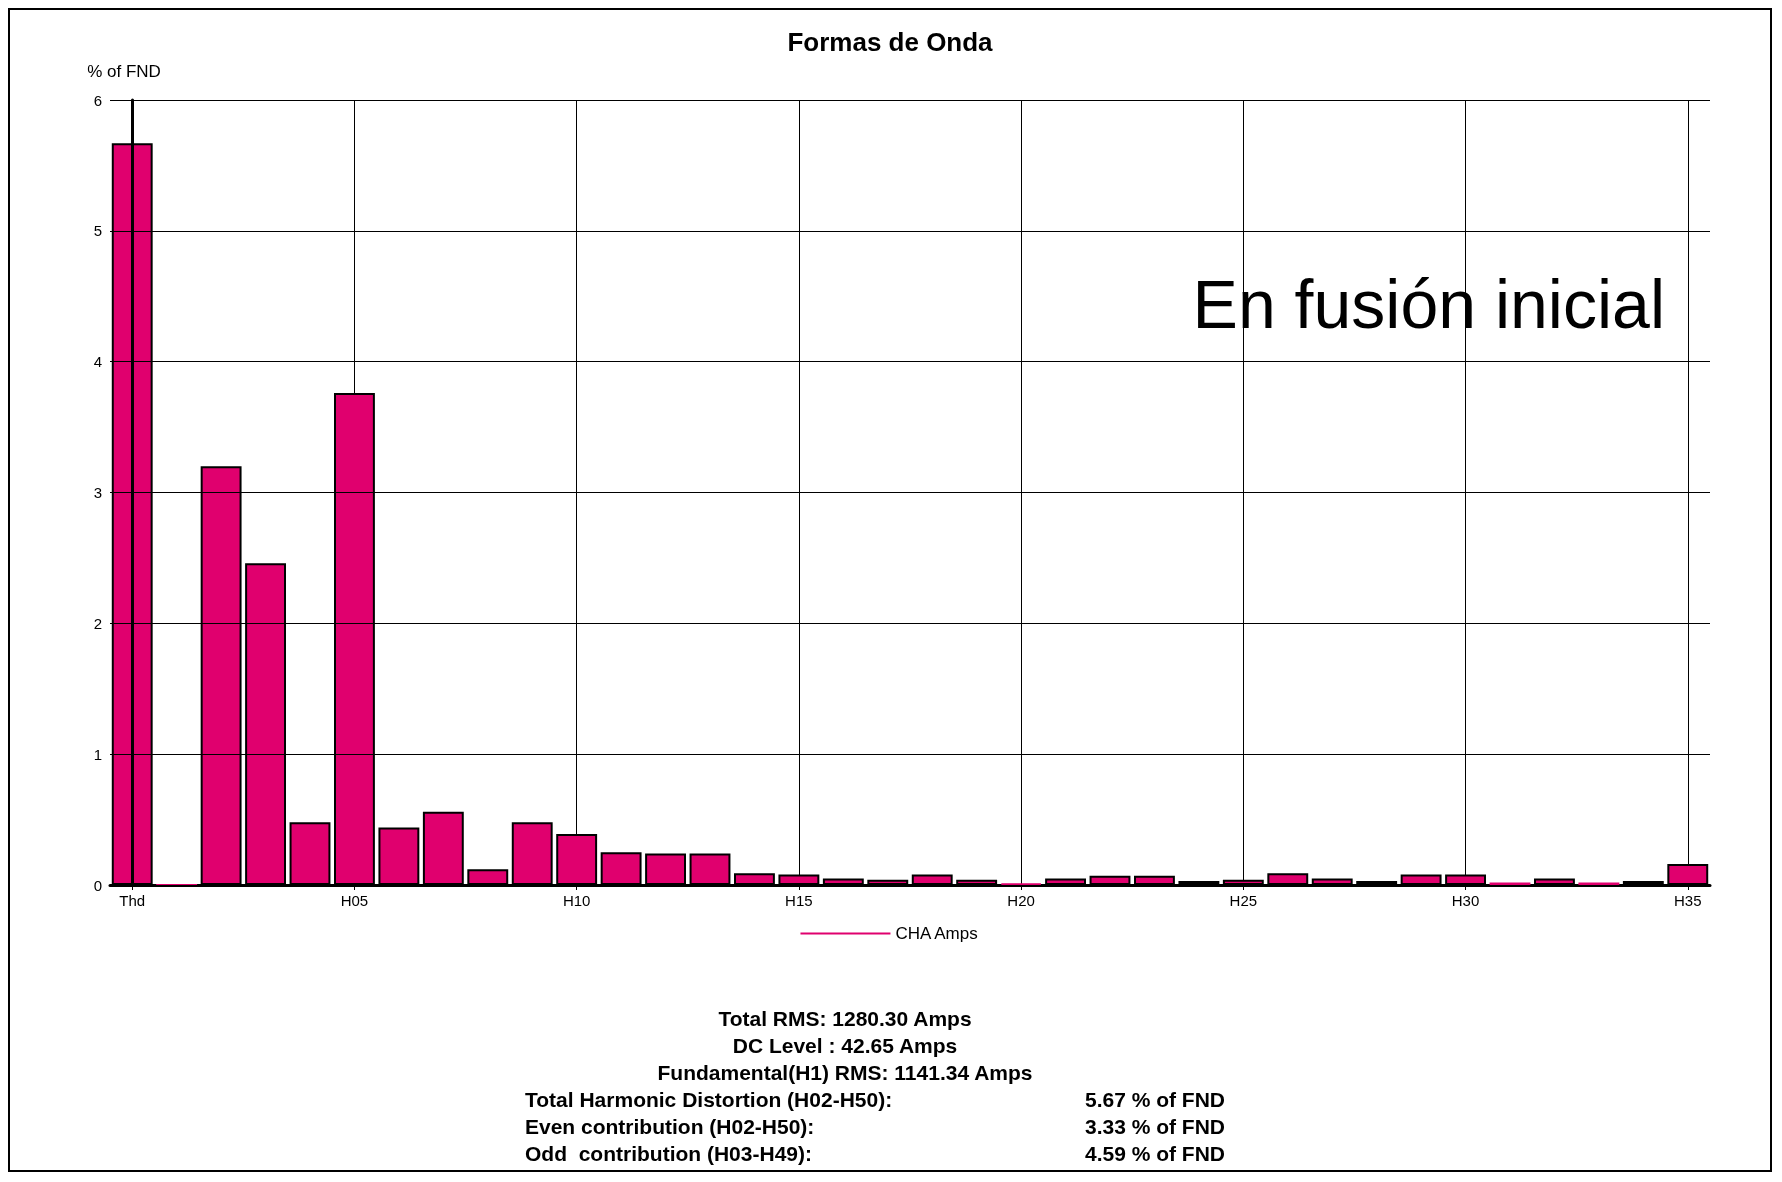 The width and height of the screenshot is (1782, 1182). What do you see at coordinates (576, 900) in the screenshot?
I see `x-tick-label: H10` at bounding box center [576, 900].